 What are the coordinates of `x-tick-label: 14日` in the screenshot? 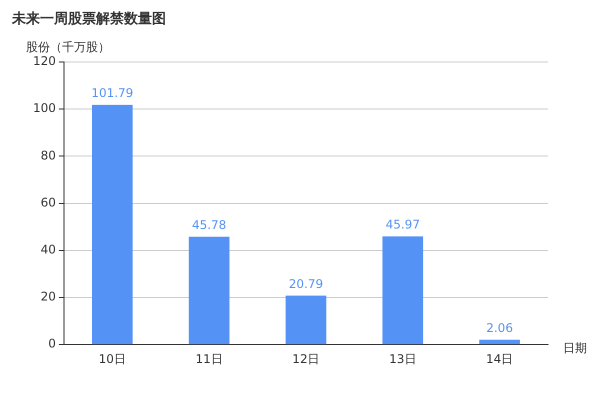 It's located at (500, 359).